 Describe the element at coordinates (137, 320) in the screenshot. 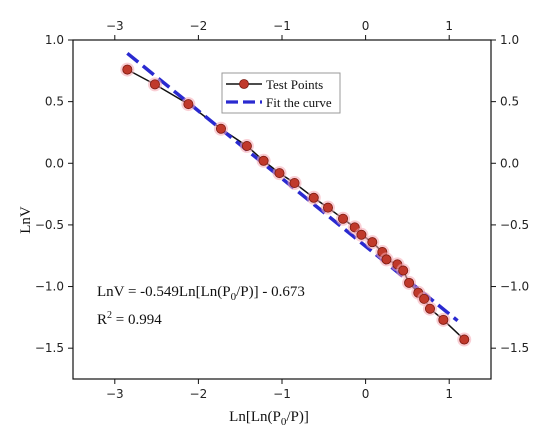

I see `r2-tail: = 0.994` at that location.